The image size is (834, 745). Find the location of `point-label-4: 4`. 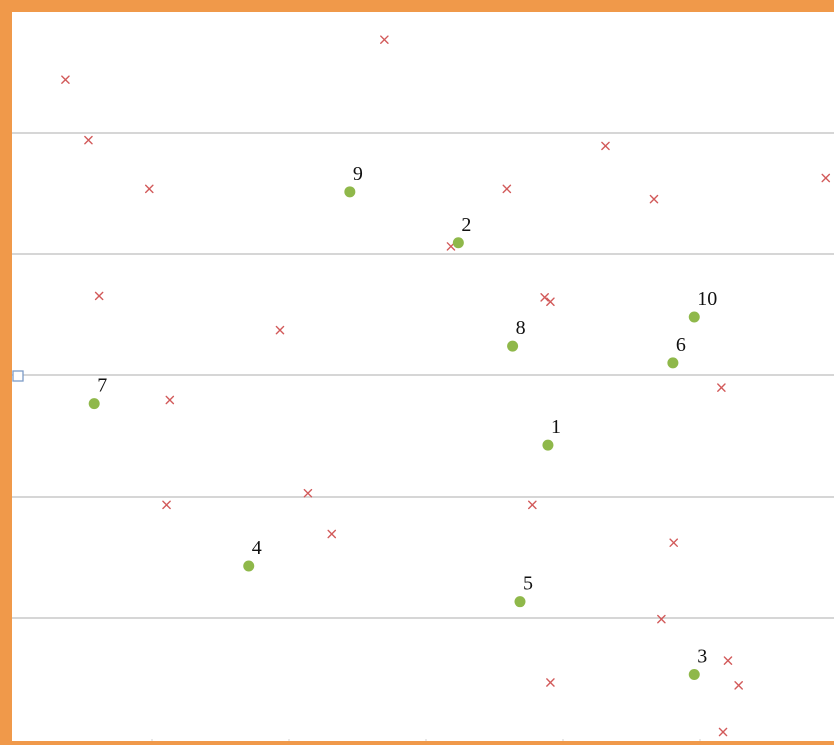

point-label-4: 4 is located at coordinates (257, 548).